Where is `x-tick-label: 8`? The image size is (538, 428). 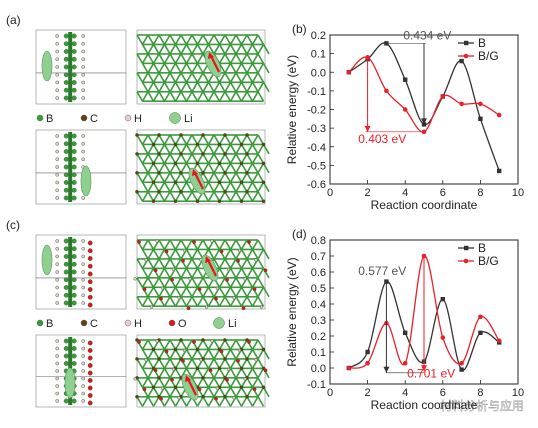
x-tick-label: 8 is located at coordinates (480, 193).